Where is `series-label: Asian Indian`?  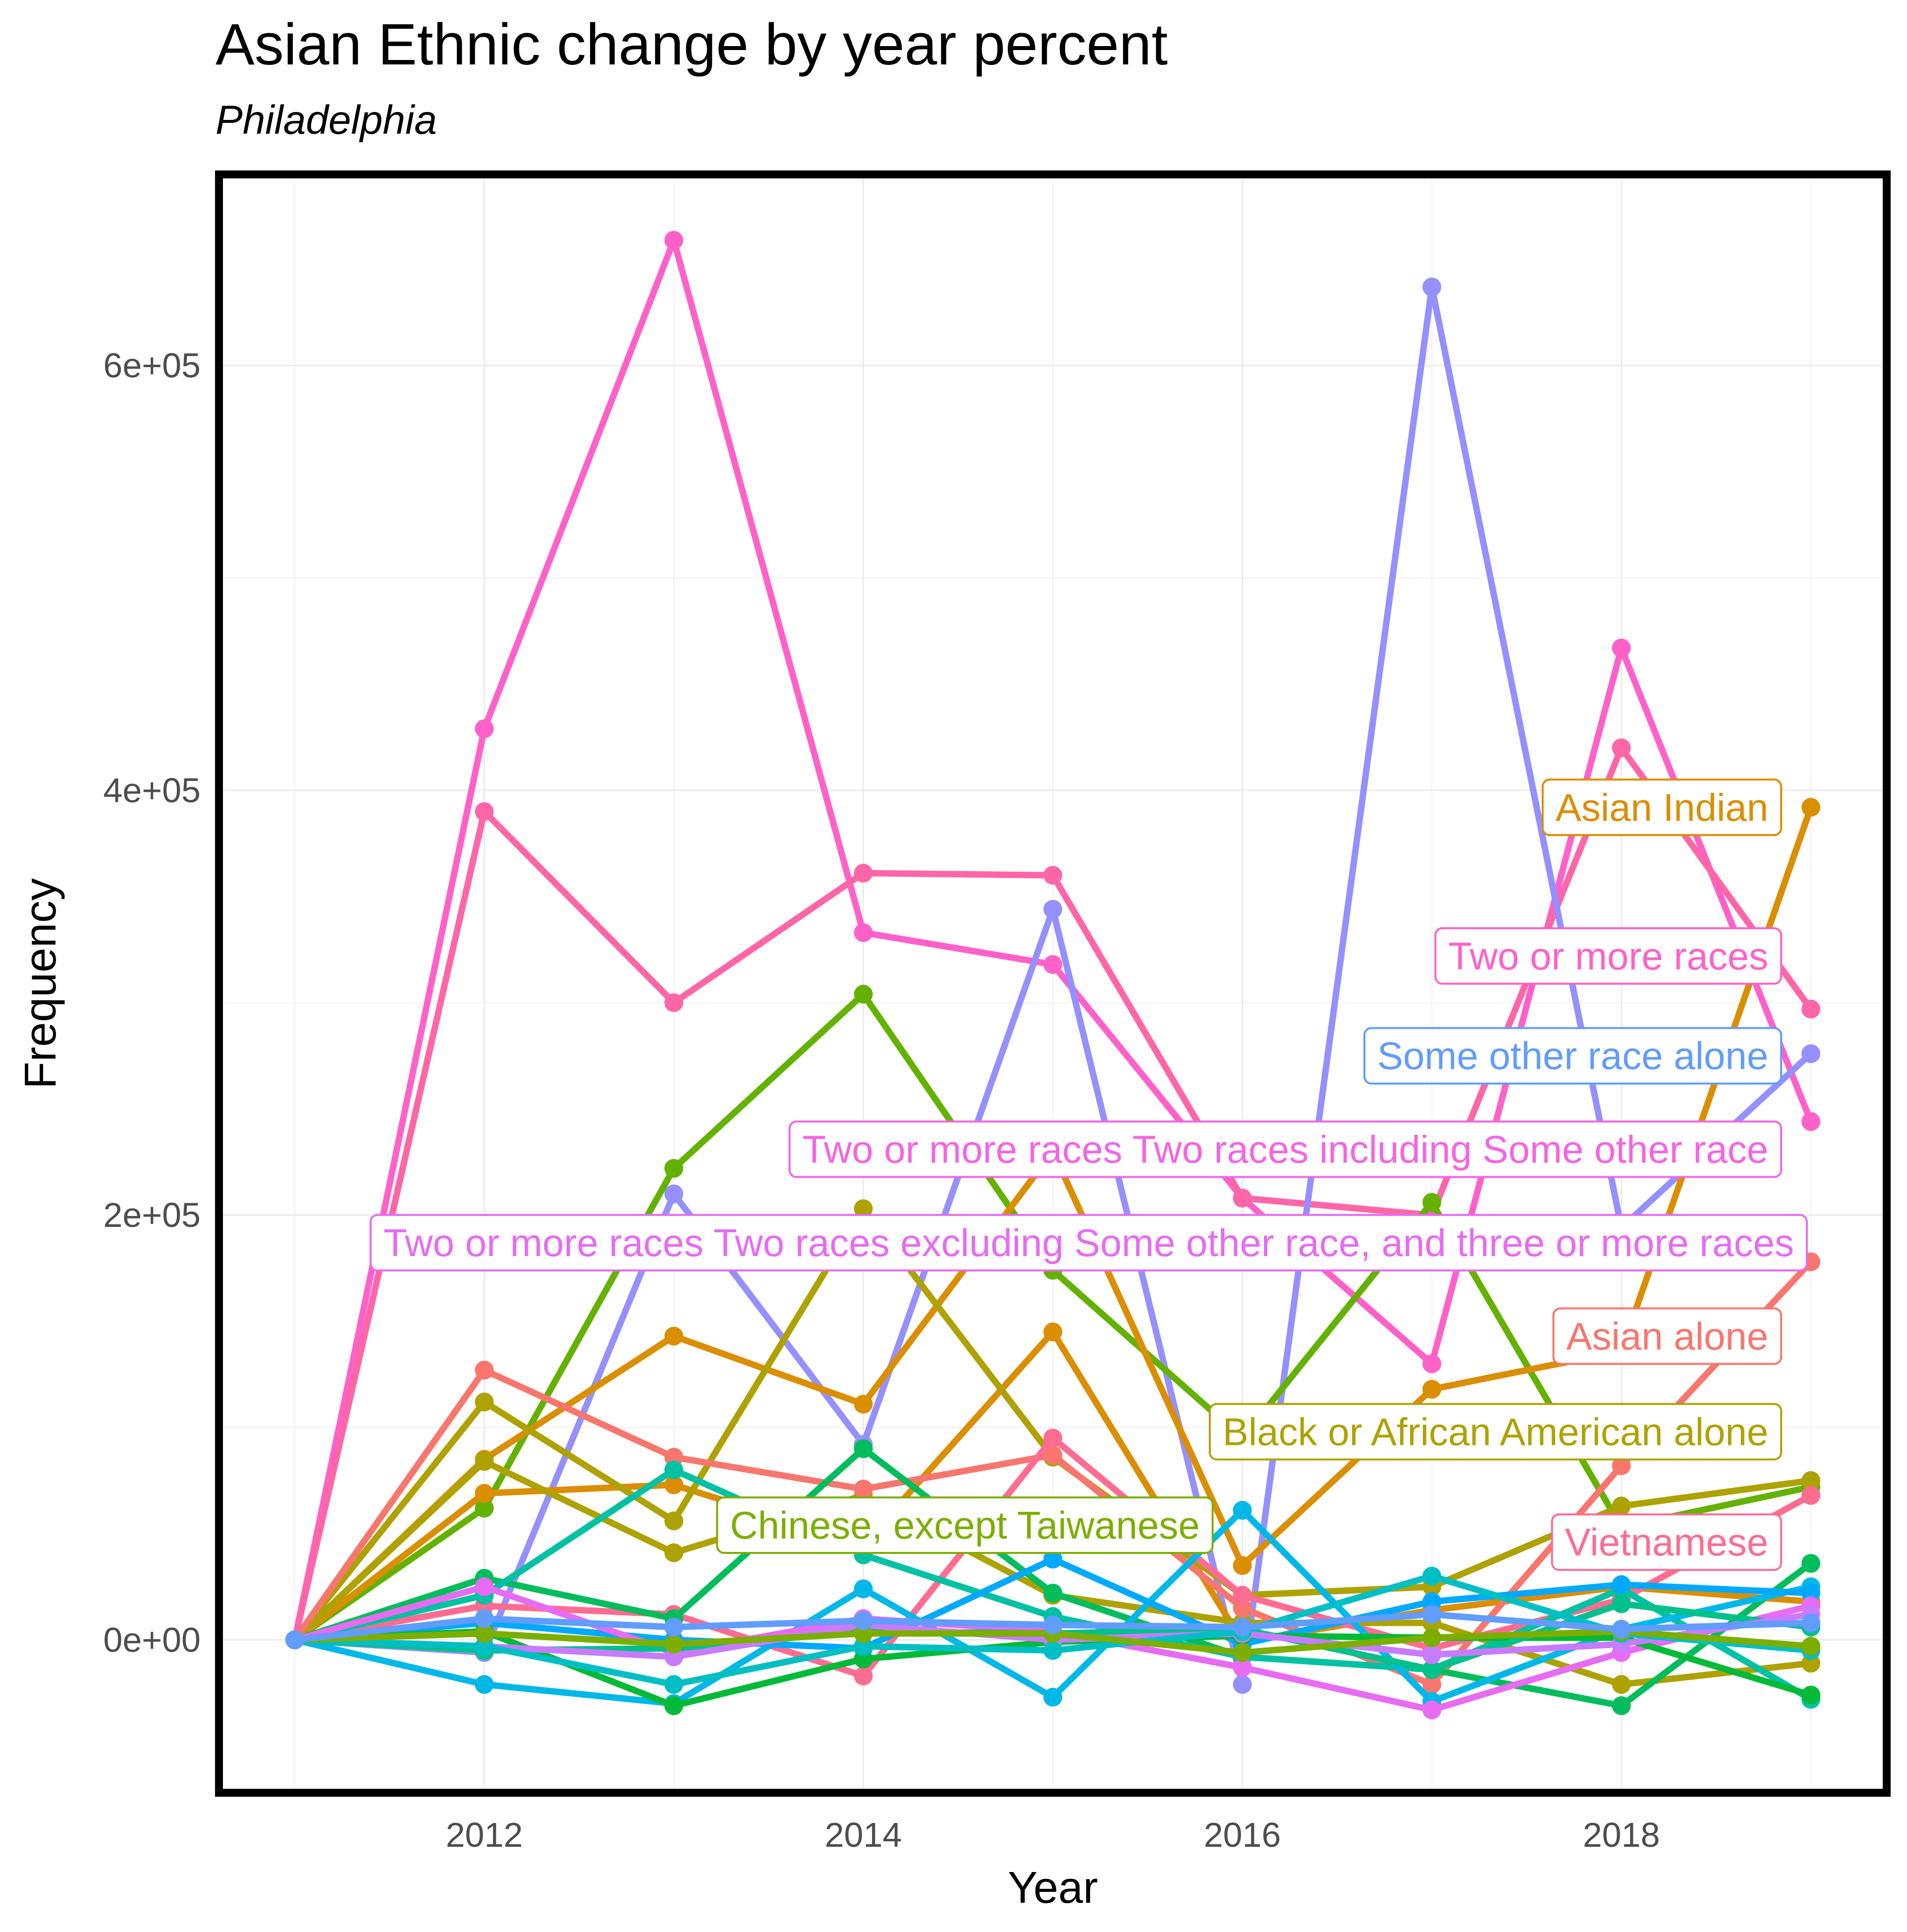
series-label: Asian Indian is located at coordinates (1661, 807).